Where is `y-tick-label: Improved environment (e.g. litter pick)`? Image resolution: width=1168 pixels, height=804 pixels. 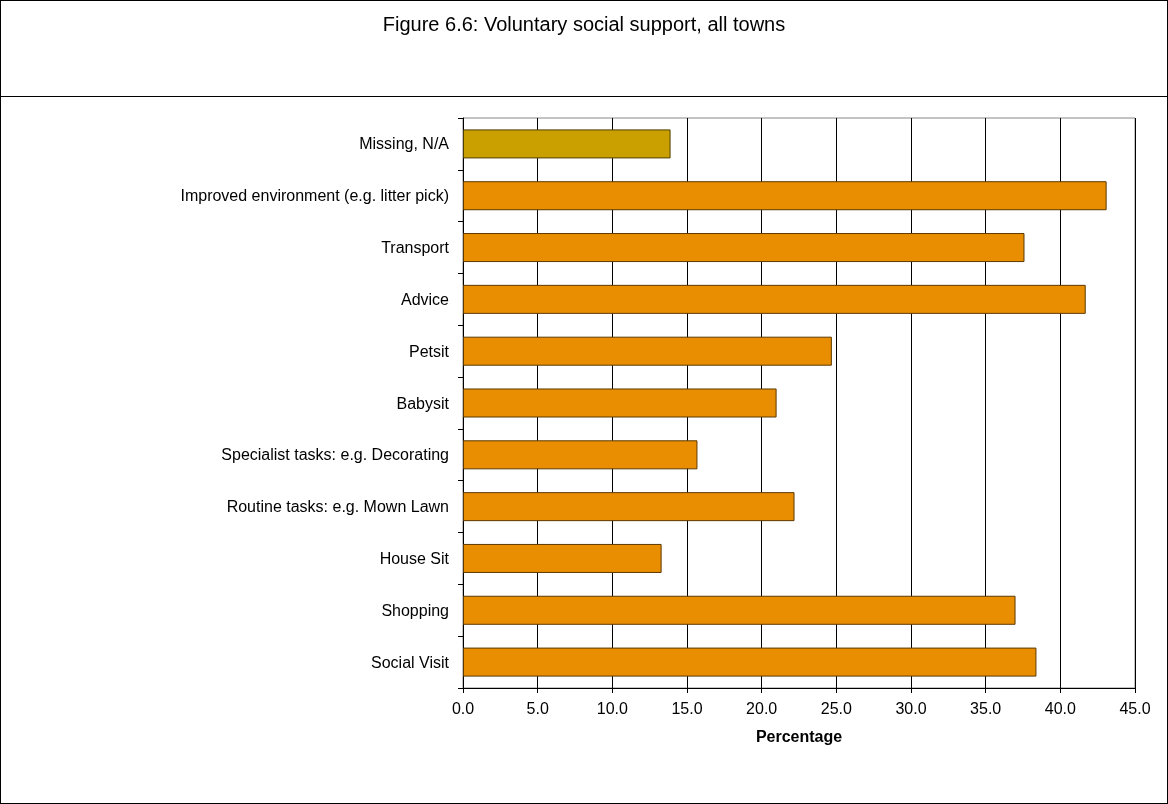 y-tick-label: Improved environment (e.g. litter pick) is located at coordinates (314, 196).